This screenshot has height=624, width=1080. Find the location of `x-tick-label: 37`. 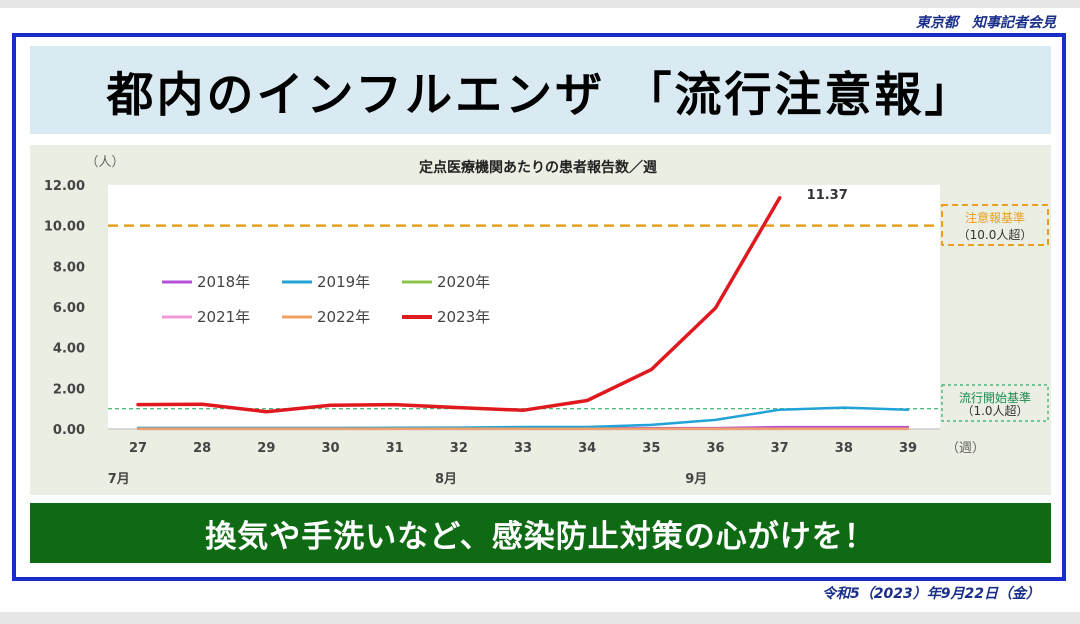

x-tick-label: 37 is located at coordinates (780, 448).